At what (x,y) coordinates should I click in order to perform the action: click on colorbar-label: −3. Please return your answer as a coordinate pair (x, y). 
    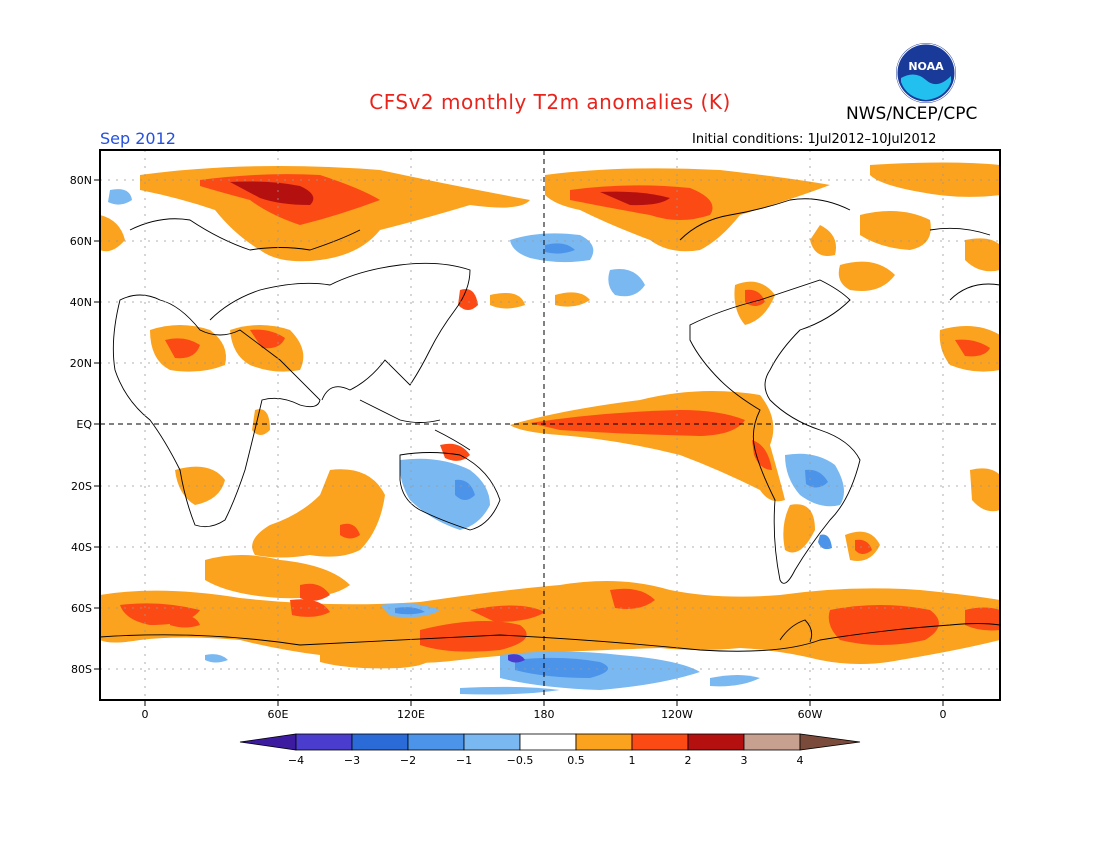
    Looking at the image, I should click on (352, 760).